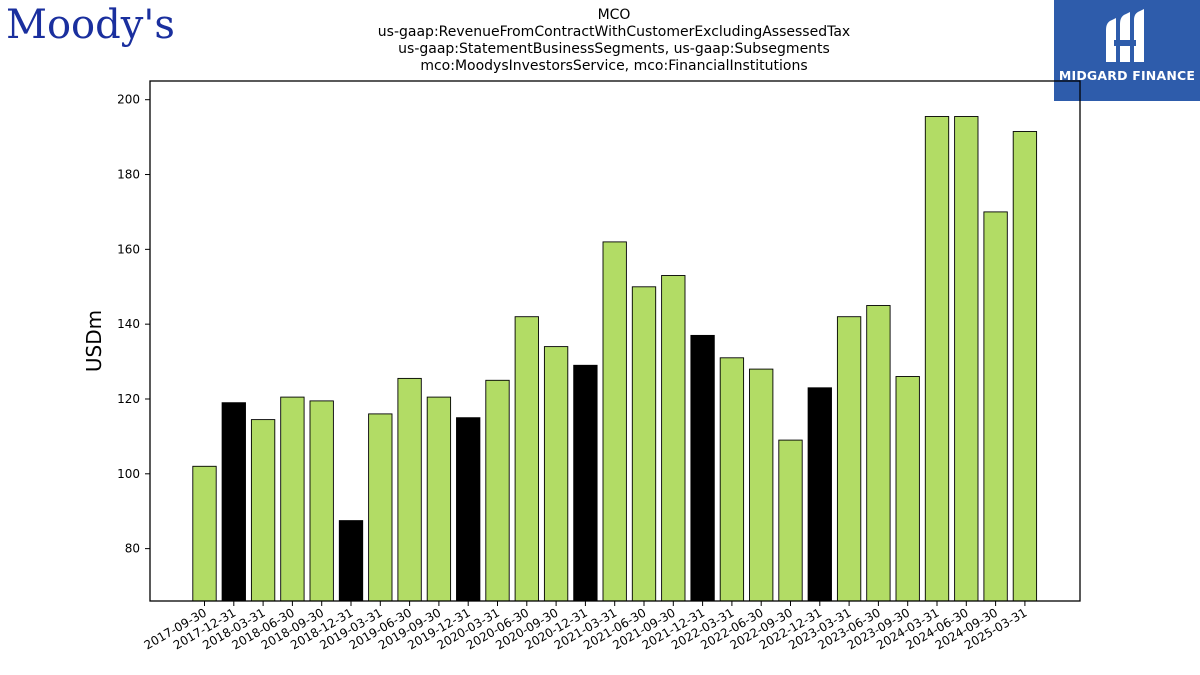 The width and height of the screenshot is (1200, 675). Describe the element at coordinates (128, 324) in the screenshot. I see `y-tick-label: 140` at that location.